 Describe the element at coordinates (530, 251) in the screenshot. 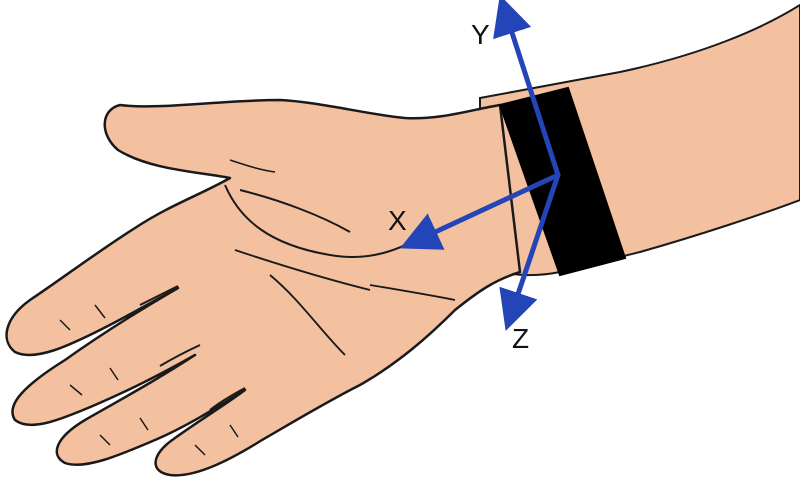

I see `z-axis-arrow` at that location.